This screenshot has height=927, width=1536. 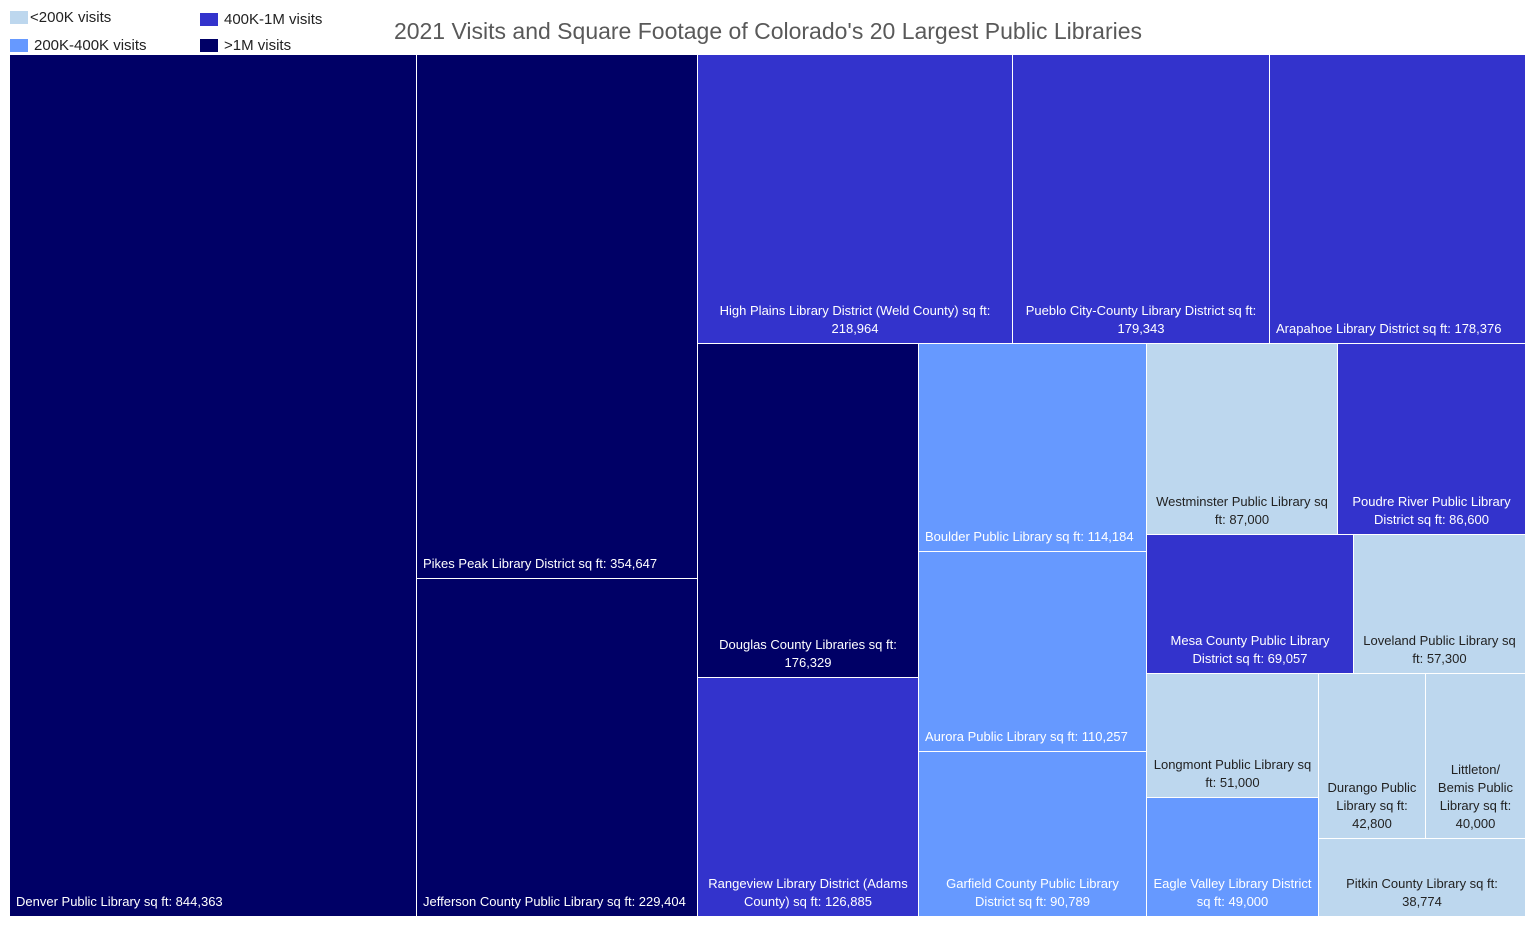 I want to click on tile-label: Aurora Public Library sq ft: 110,257, so click(x=1026, y=736).